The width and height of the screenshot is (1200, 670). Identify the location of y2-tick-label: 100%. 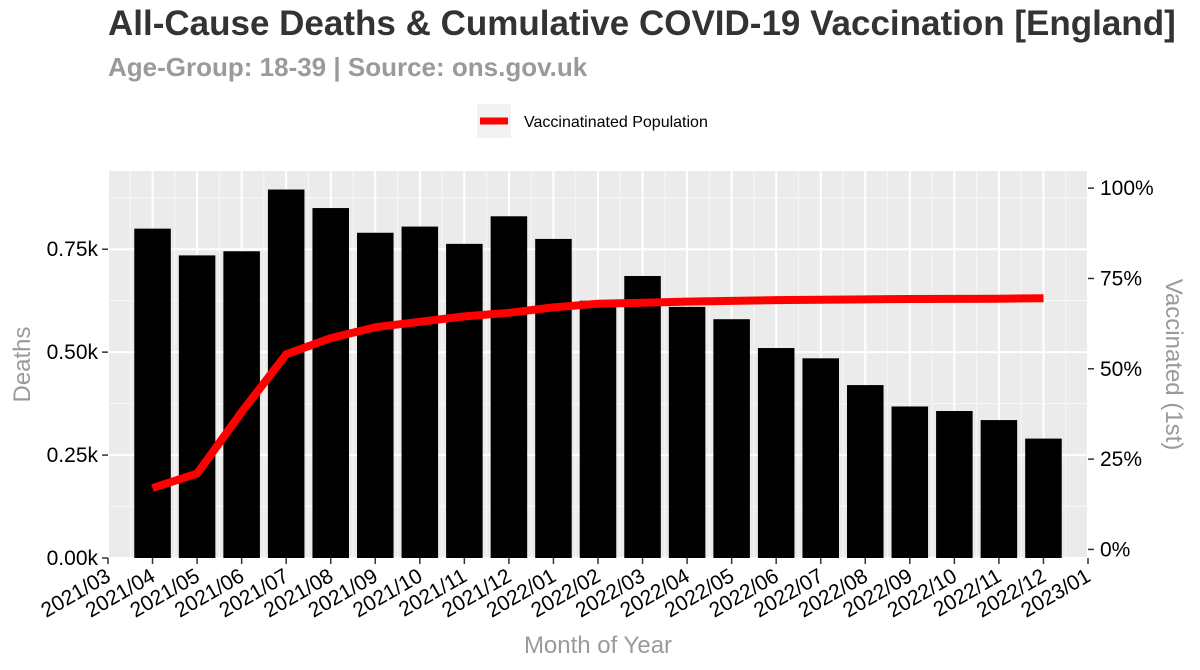
(1127, 188).